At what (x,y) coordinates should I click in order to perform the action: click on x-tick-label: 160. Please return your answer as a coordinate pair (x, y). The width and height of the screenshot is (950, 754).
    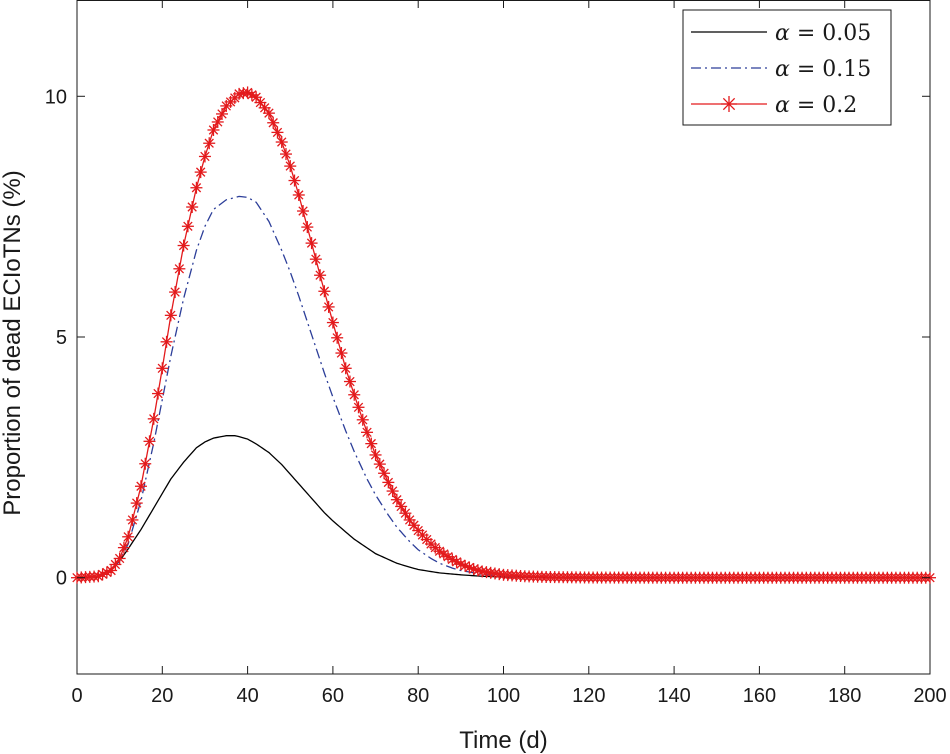
    Looking at the image, I should click on (759, 696).